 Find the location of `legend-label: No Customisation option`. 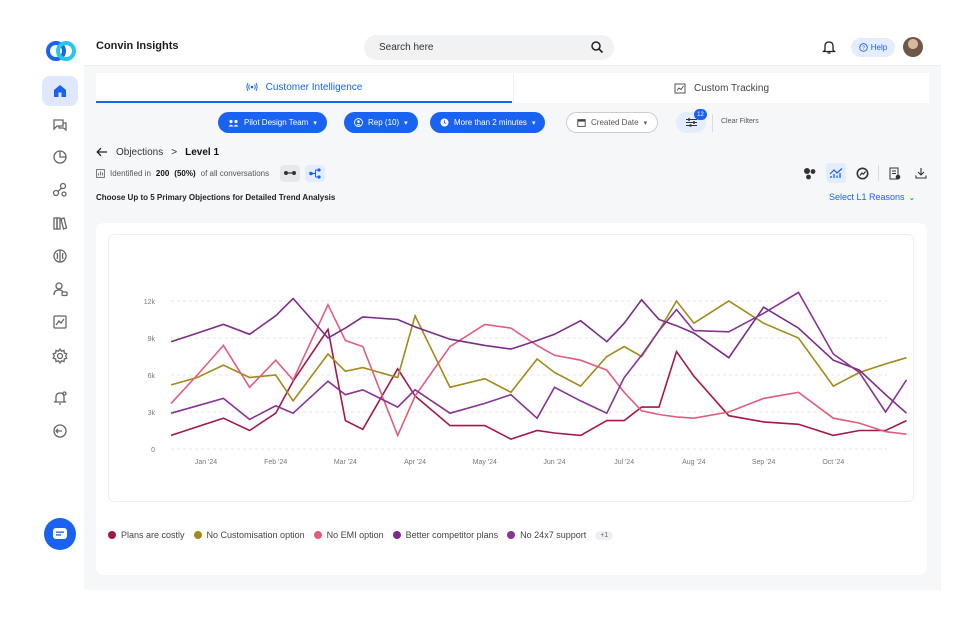

legend-label: No Customisation option is located at coordinates (255, 535).